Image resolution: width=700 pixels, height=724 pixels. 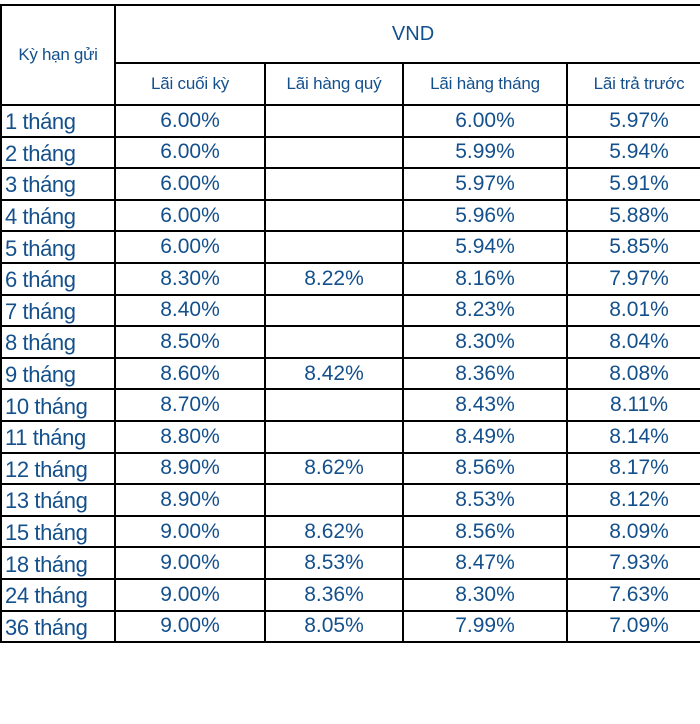 I want to click on quarterly-rate-cell: 8.22%, so click(x=334, y=278).